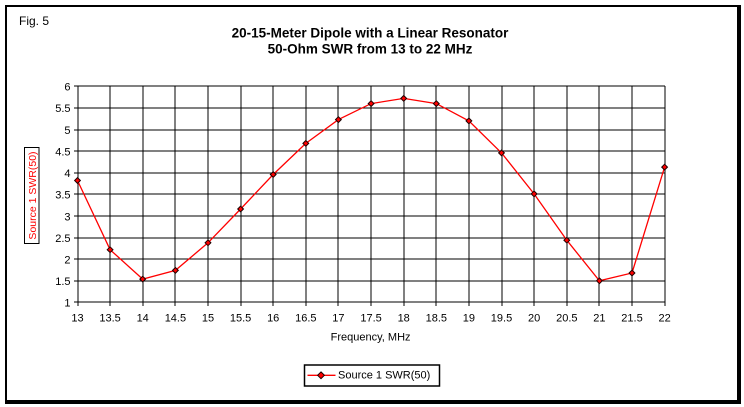 This screenshot has height=407, width=744. What do you see at coordinates (67, 304) in the screenshot?
I see `svg-text: 1` at bounding box center [67, 304].